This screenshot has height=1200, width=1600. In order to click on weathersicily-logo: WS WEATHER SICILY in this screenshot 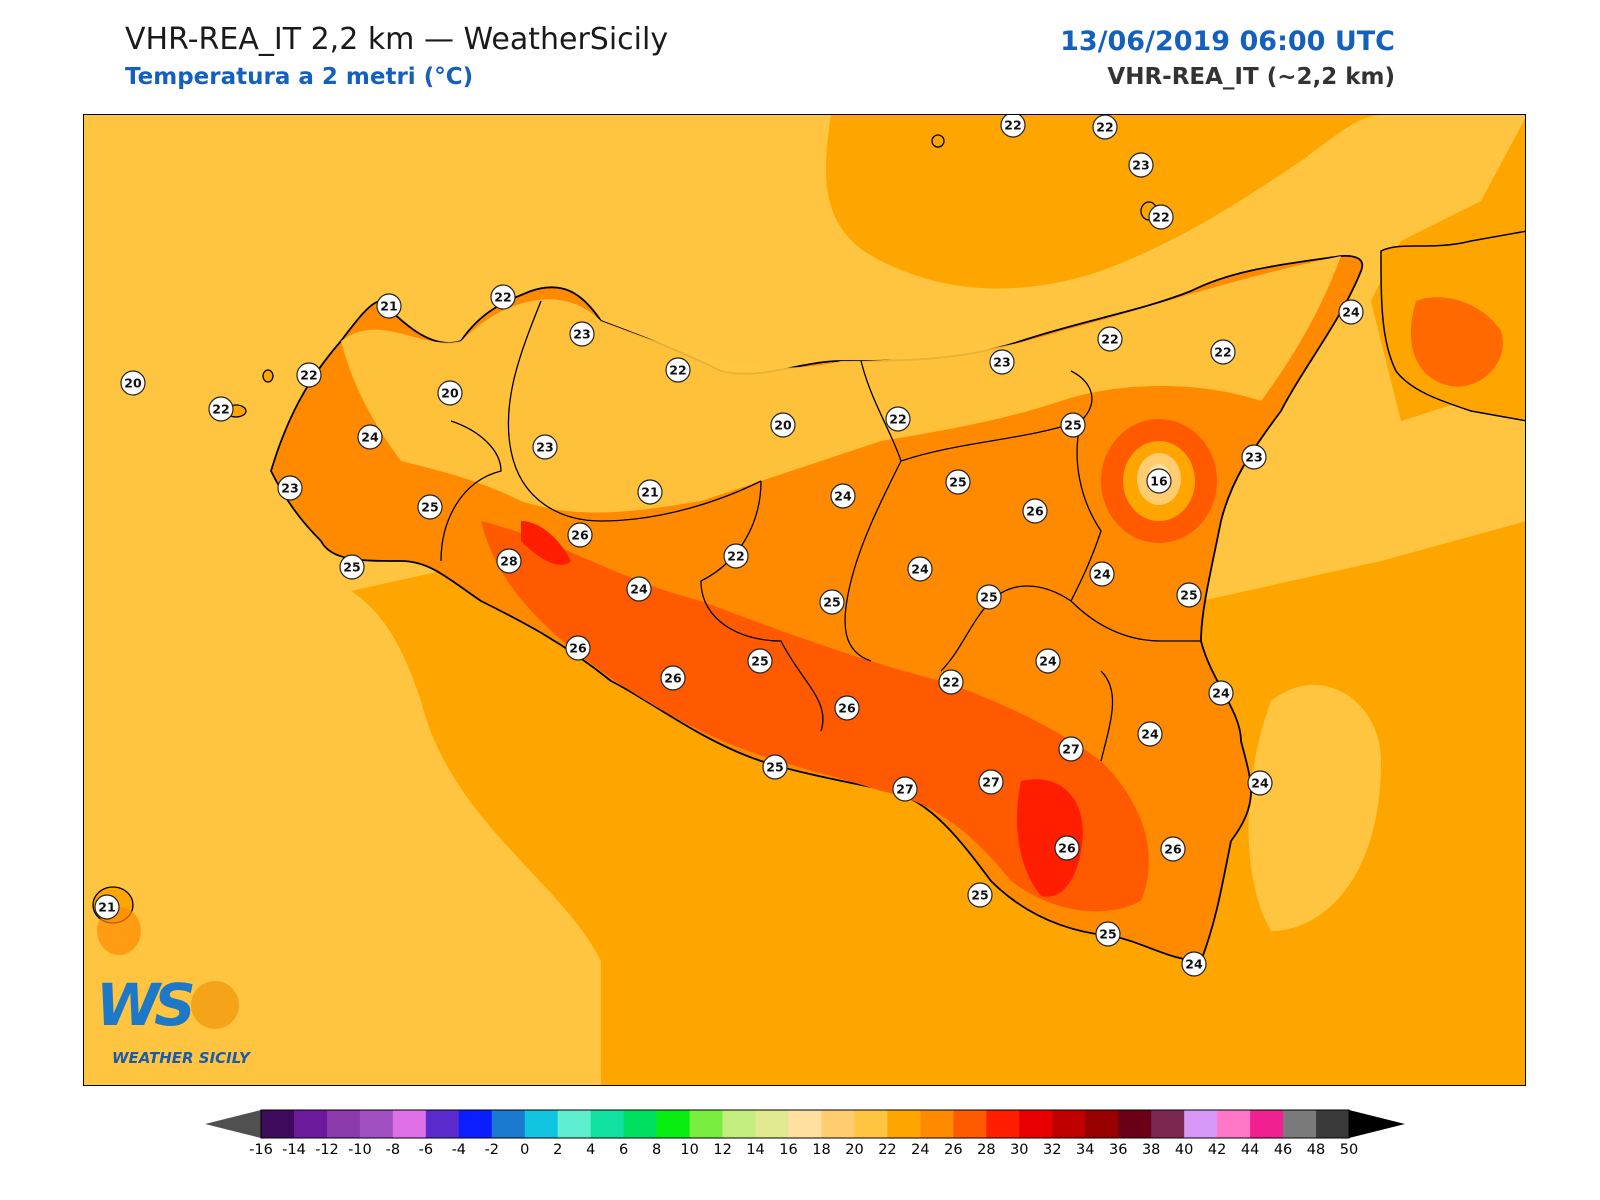, I will do `click(176, 1025)`.